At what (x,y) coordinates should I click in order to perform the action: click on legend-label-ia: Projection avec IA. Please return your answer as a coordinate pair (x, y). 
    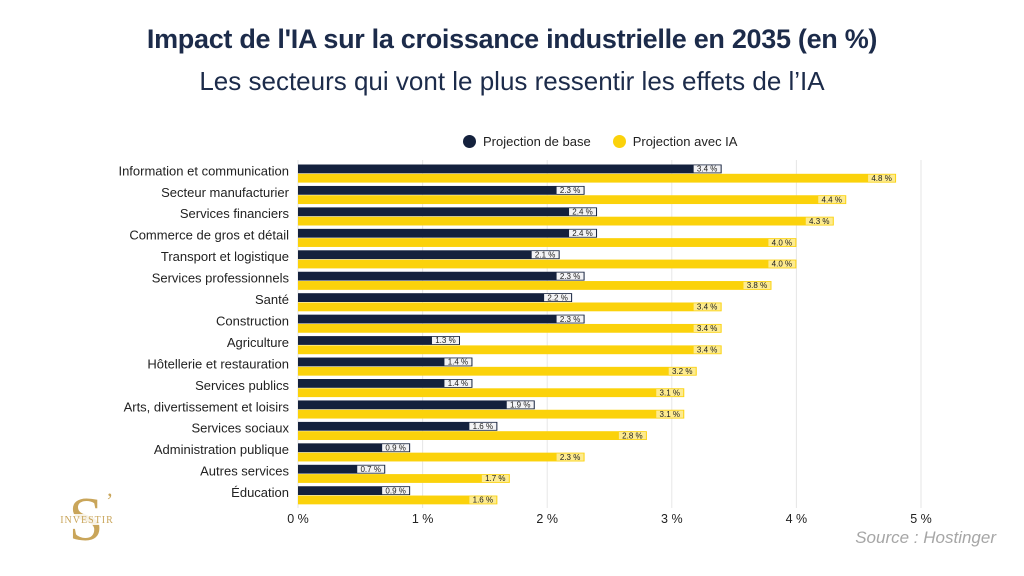
    Looking at the image, I should click on (685, 141).